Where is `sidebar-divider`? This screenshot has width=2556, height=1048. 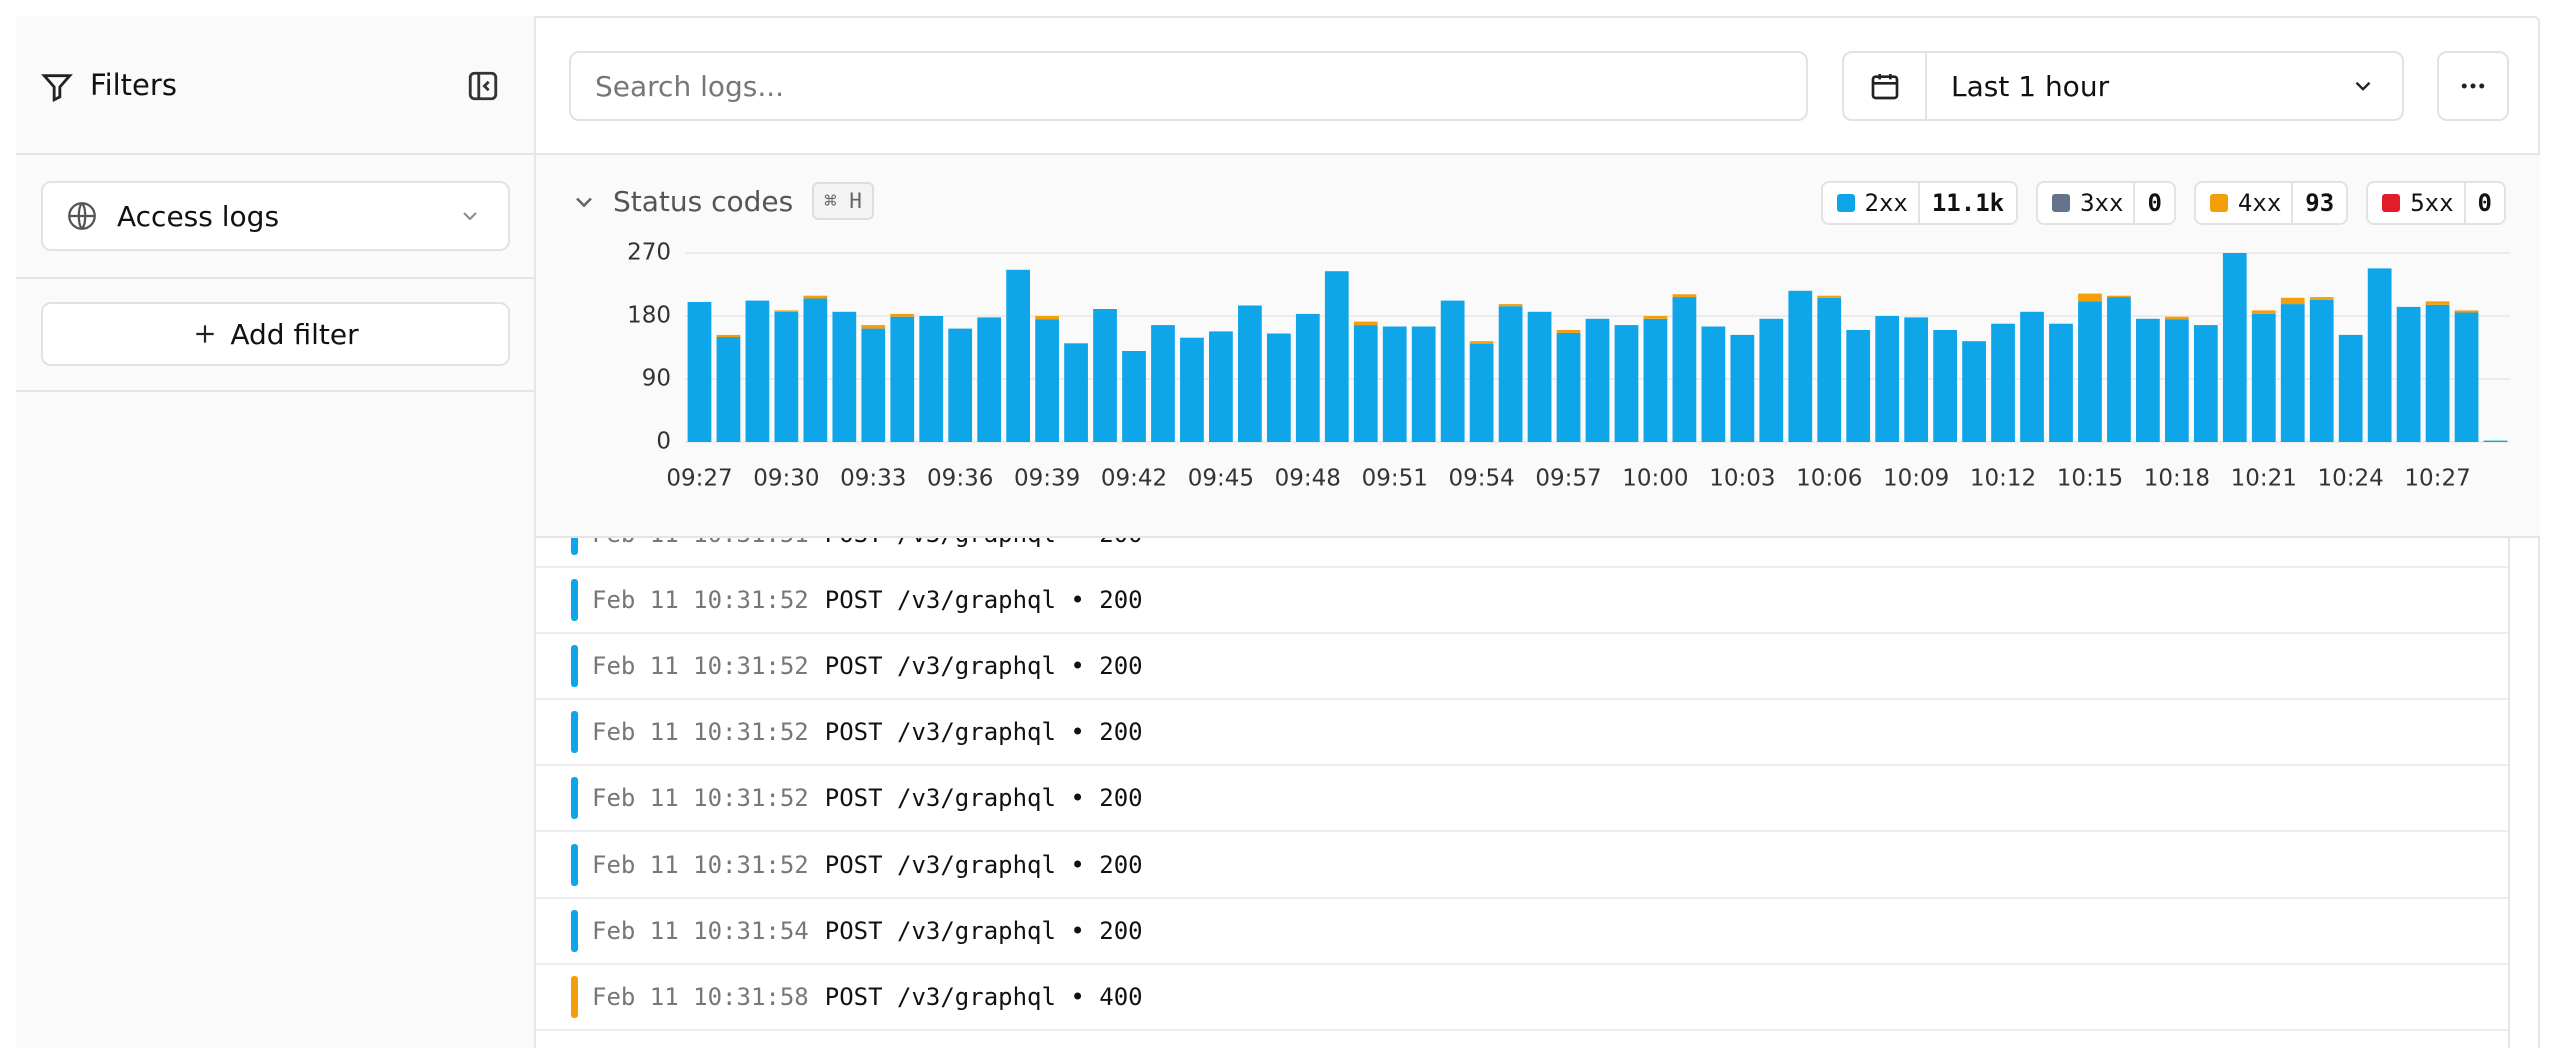
sidebar-divider is located at coordinates (276, 391).